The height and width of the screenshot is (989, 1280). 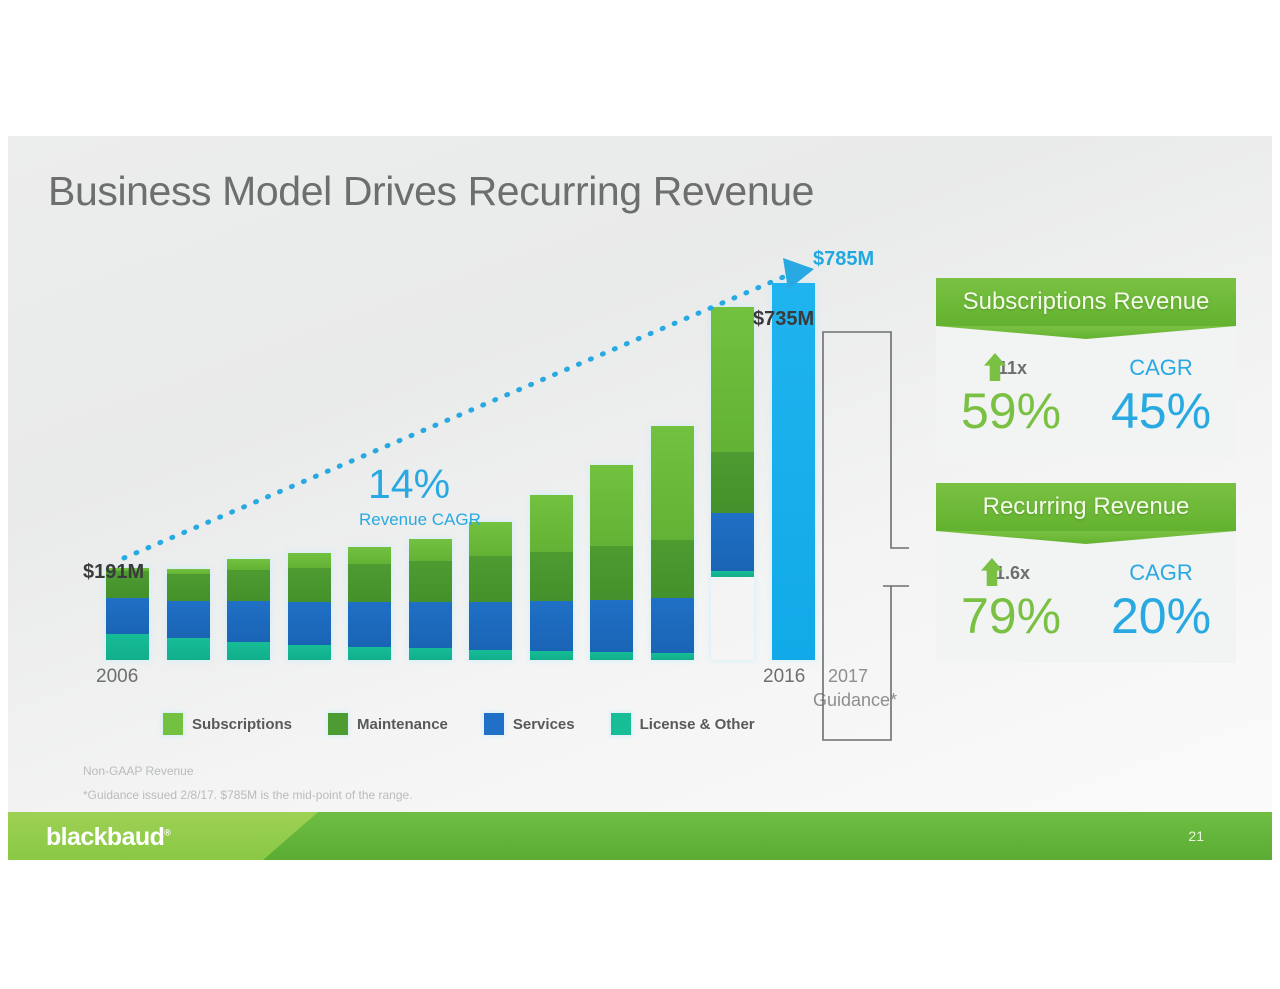 What do you see at coordinates (697, 724) in the screenshot?
I see `legend-label: License & Other` at bounding box center [697, 724].